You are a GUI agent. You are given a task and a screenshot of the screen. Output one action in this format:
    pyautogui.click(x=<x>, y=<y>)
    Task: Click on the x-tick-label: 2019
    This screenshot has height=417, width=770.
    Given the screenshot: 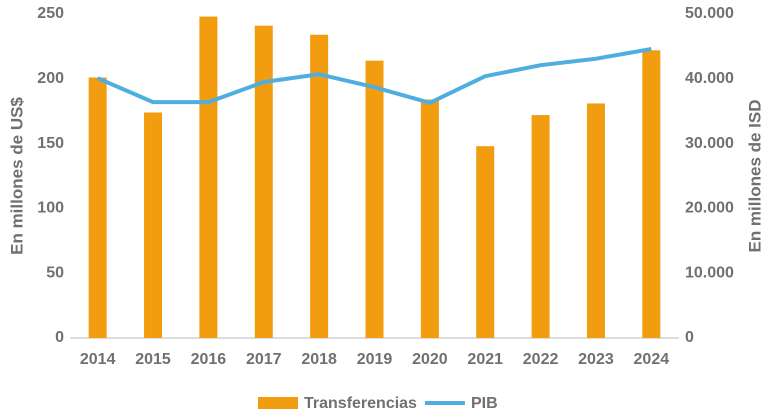 What is the action you would take?
    pyautogui.click(x=375, y=359)
    